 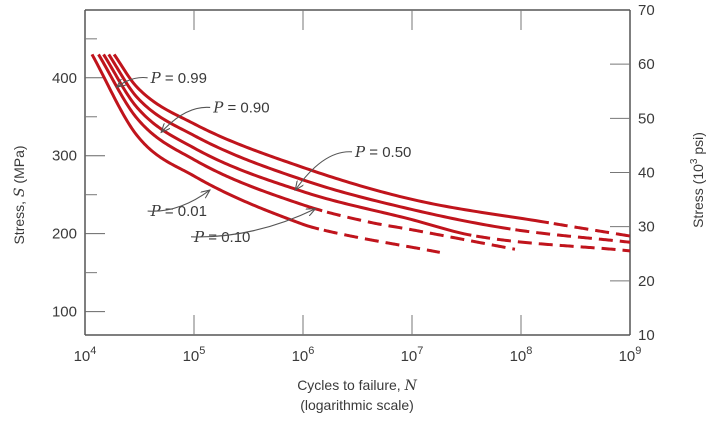 What do you see at coordinates (646, 335) in the screenshot?
I see `y2-tick-label: 10` at bounding box center [646, 335].